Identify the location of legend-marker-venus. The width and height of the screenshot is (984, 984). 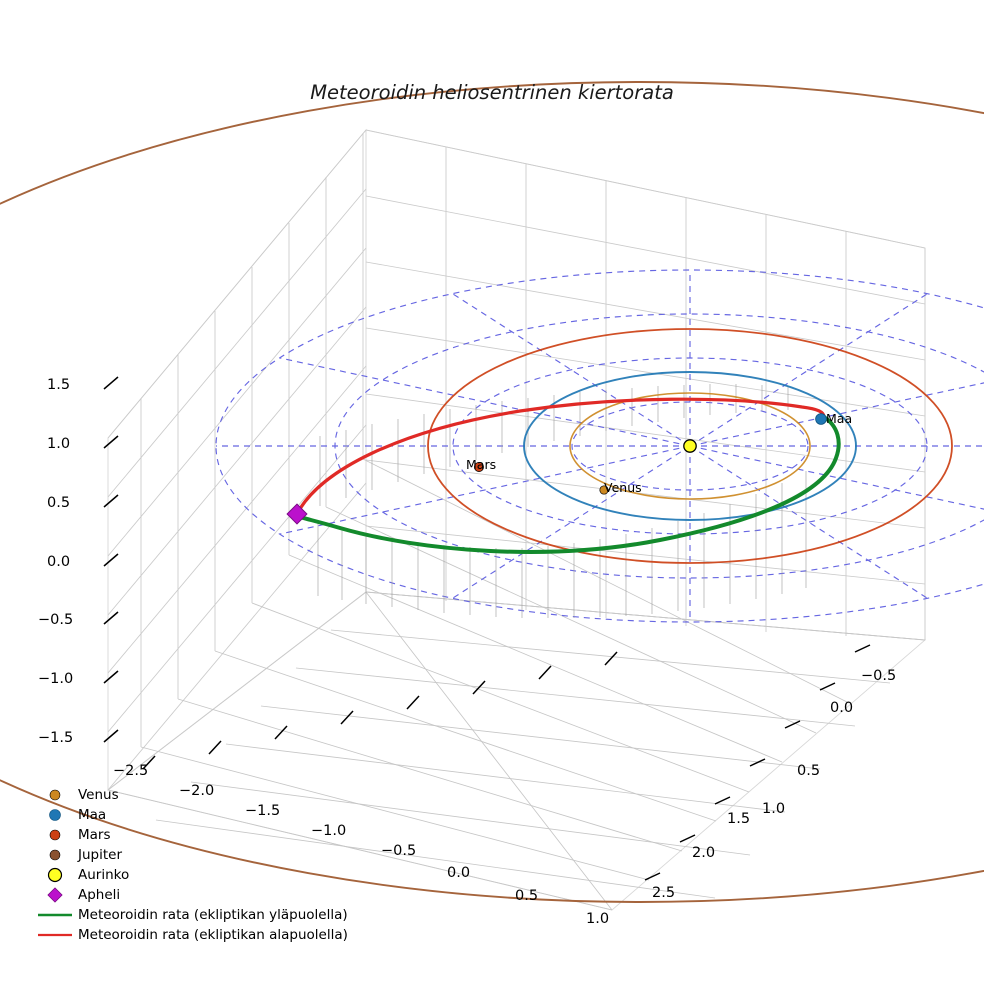
(55, 795).